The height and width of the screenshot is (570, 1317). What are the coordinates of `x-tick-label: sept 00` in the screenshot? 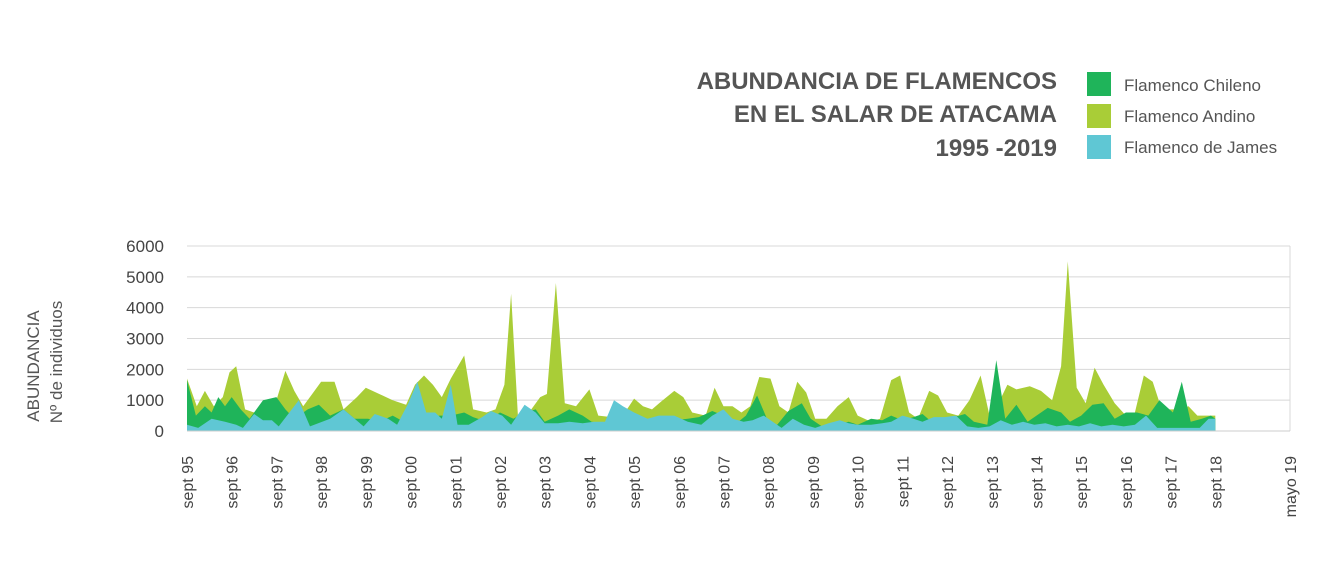 It's located at (412, 482).